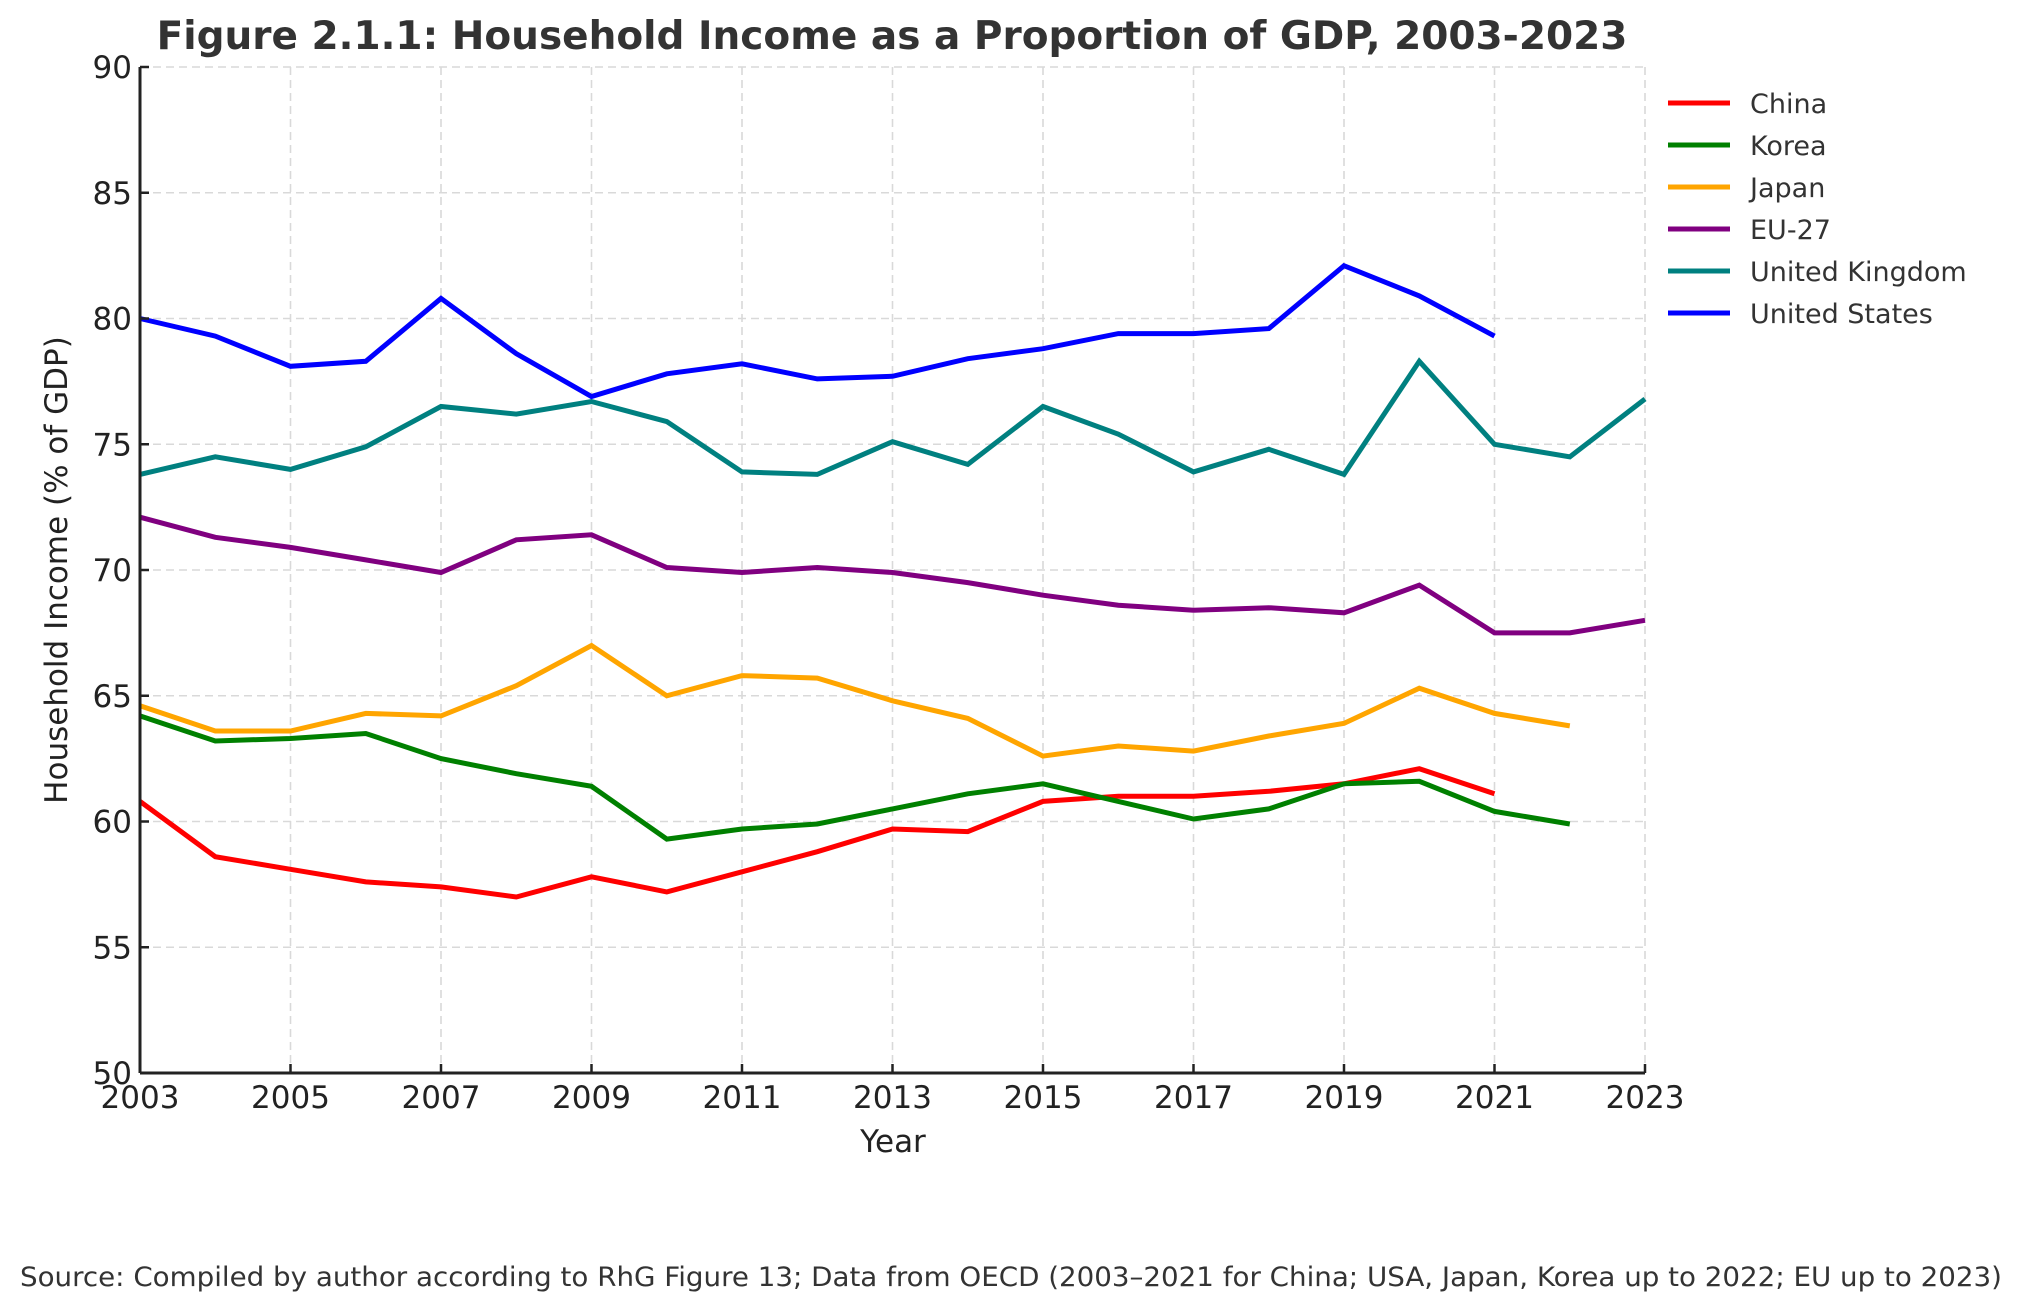 The height and width of the screenshot is (1312, 2026). Describe the element at coordinates (1788, 104) in the screenshot. I see `legend-label: China` at that location.